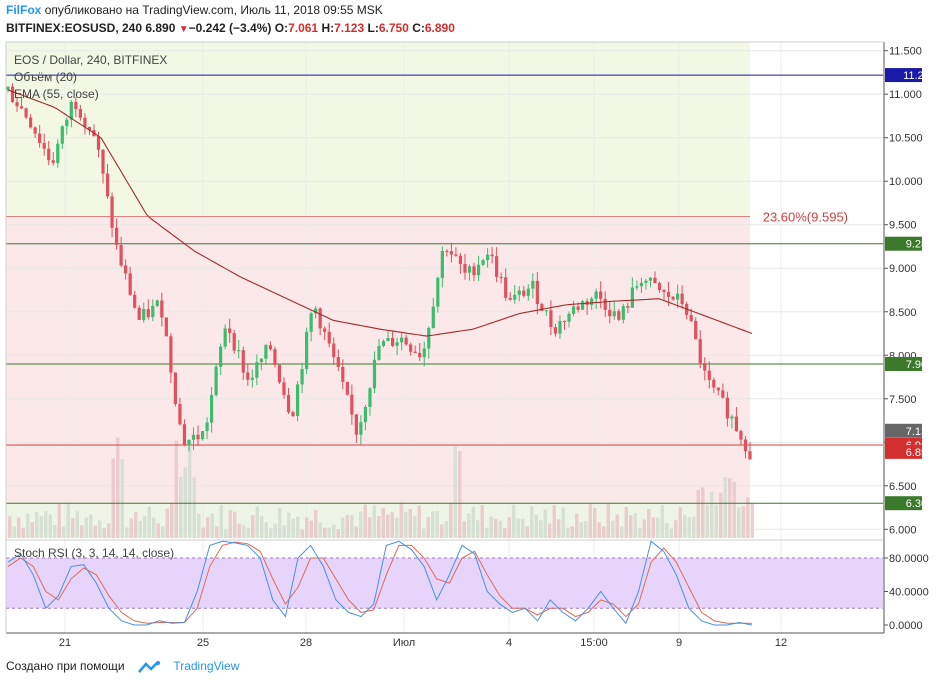 This screenshot has height=688, width=941. Describe the element at coordinates (45, 77) in the screenshot. I see `volume-legend: Объём (20)` at that location.